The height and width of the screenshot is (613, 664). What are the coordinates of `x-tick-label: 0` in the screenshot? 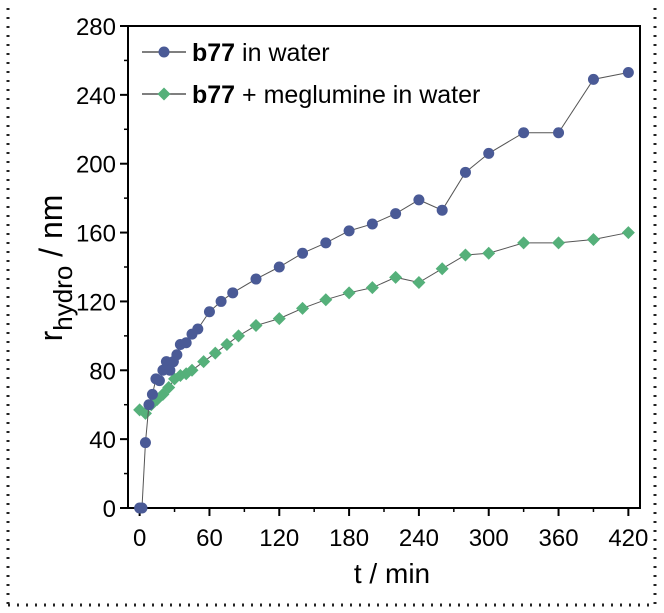 It's located at (139, 538).